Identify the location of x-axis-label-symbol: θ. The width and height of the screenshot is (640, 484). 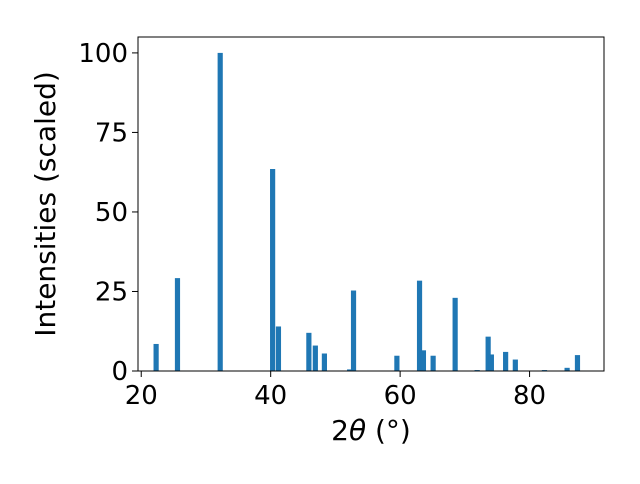
(357, 430).